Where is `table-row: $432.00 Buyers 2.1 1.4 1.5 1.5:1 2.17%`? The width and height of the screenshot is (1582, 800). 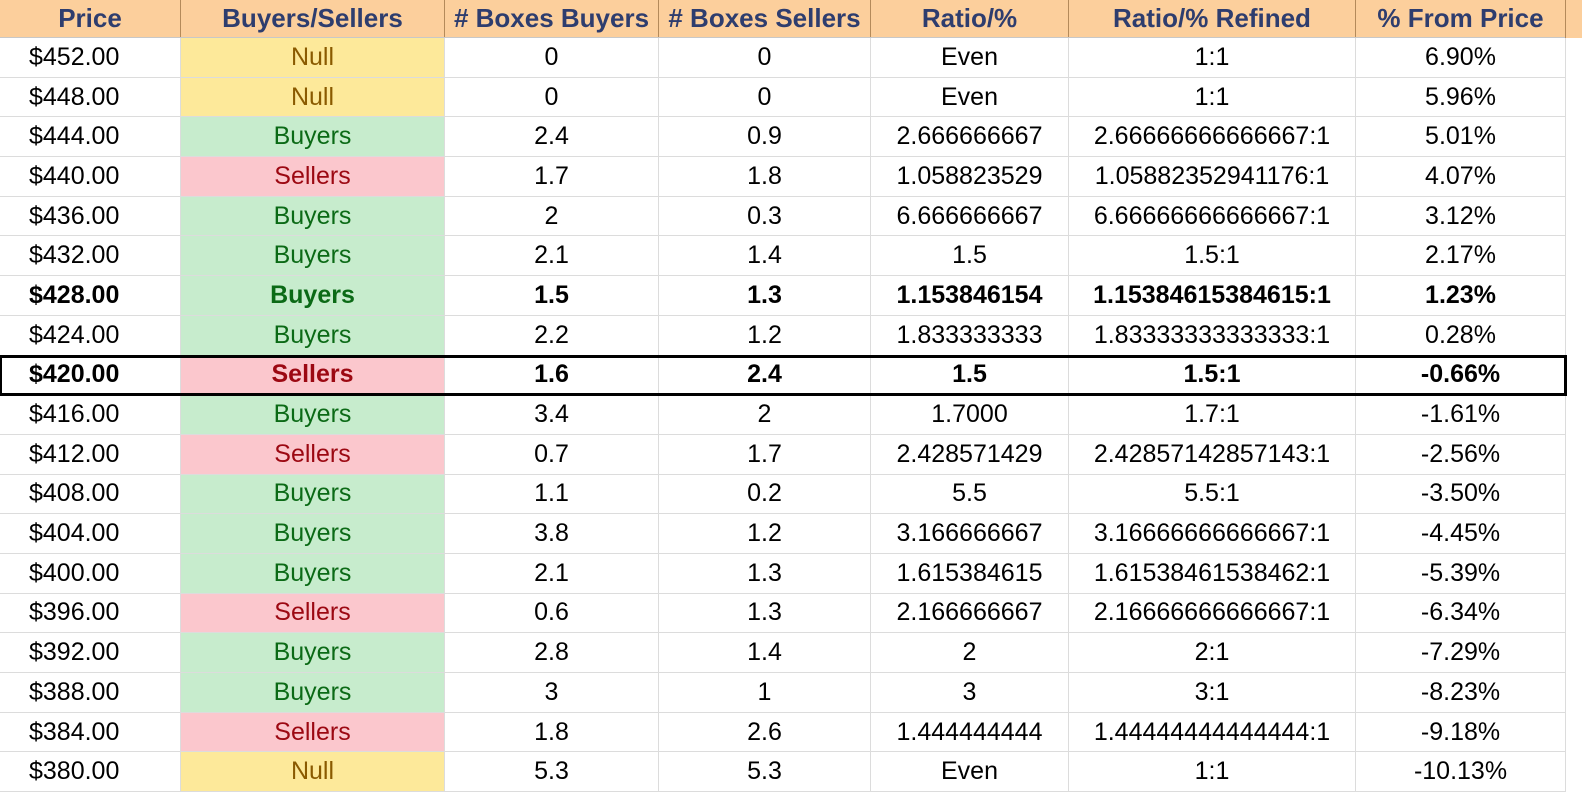
table-row: $432.00 Buyers 2.1 1.4 1.5 1.5:1 2.17% is located at coordinates (783, 256).